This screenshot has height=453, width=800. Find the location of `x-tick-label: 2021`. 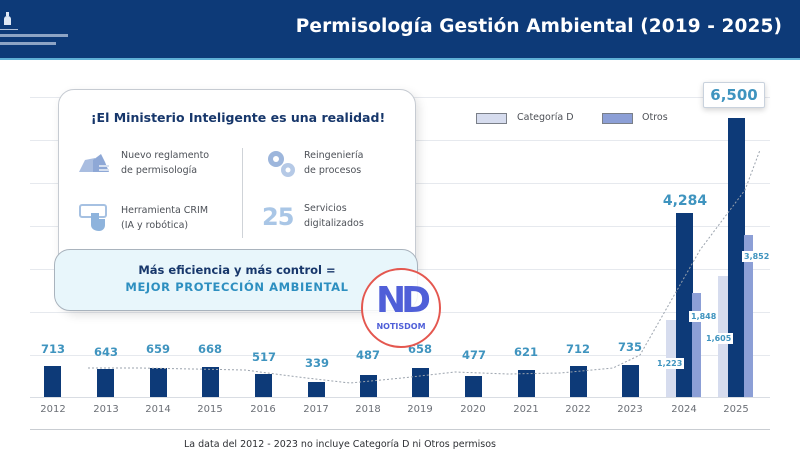

x-tick-label: 2021 is located at coordinates (526, 409).